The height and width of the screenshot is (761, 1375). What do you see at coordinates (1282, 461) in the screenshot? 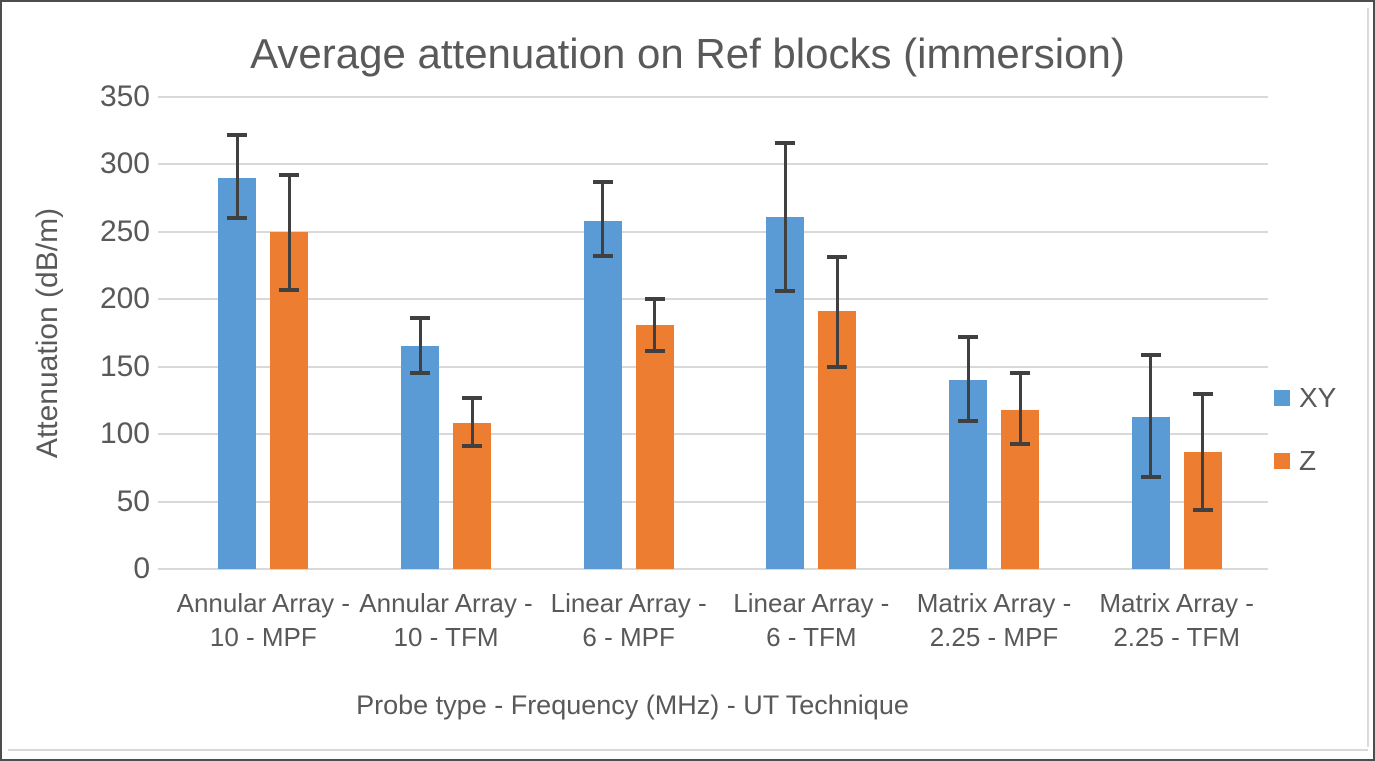
I see `legend-swatch-z` at bounding box center [1282, 461].